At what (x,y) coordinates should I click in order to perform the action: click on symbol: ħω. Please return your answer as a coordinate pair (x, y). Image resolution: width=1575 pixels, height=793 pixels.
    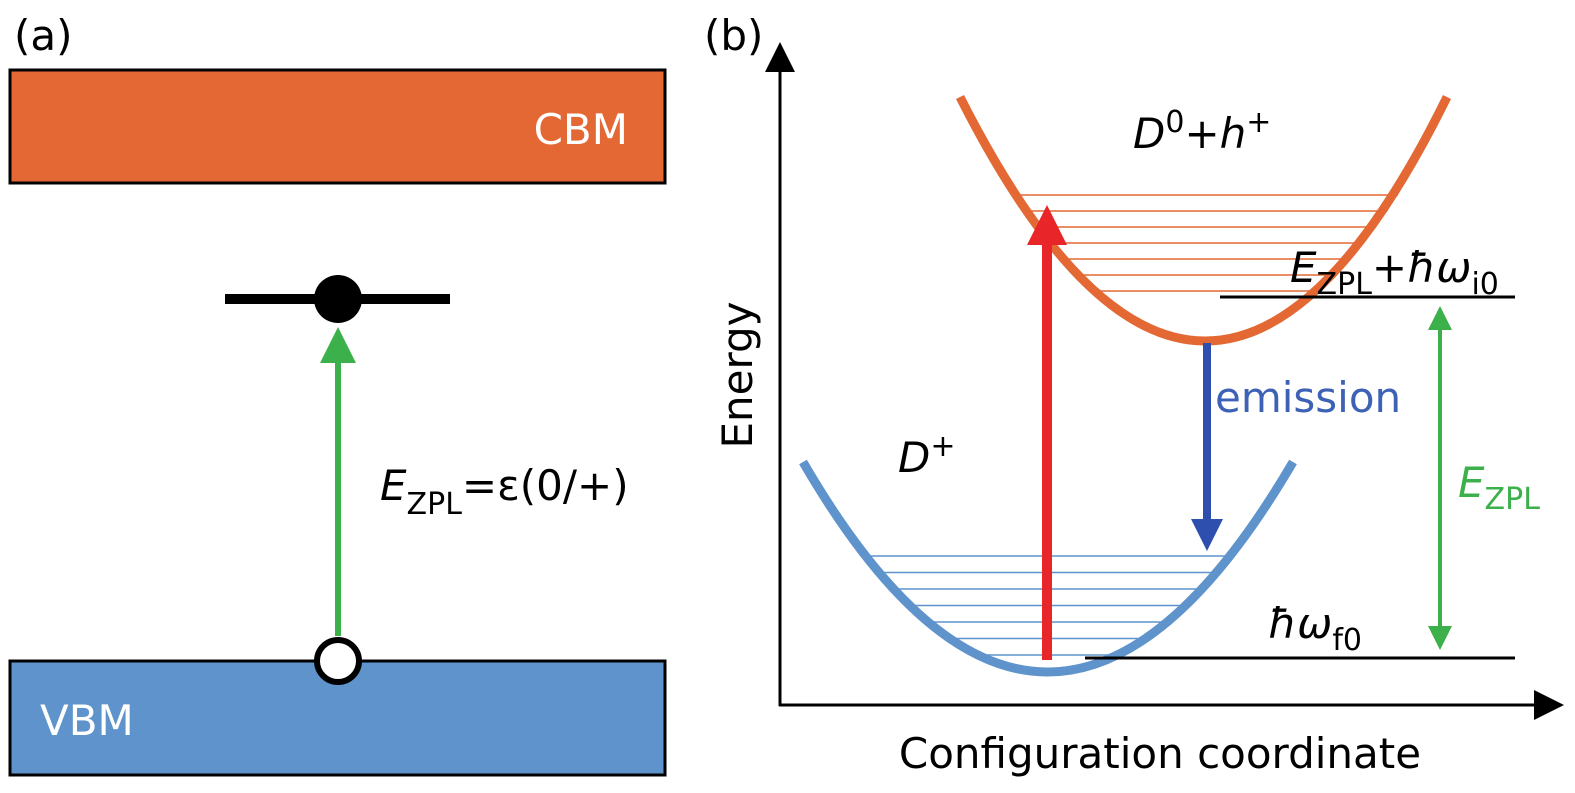
    Looking at the image, I should click on (1300, 623).